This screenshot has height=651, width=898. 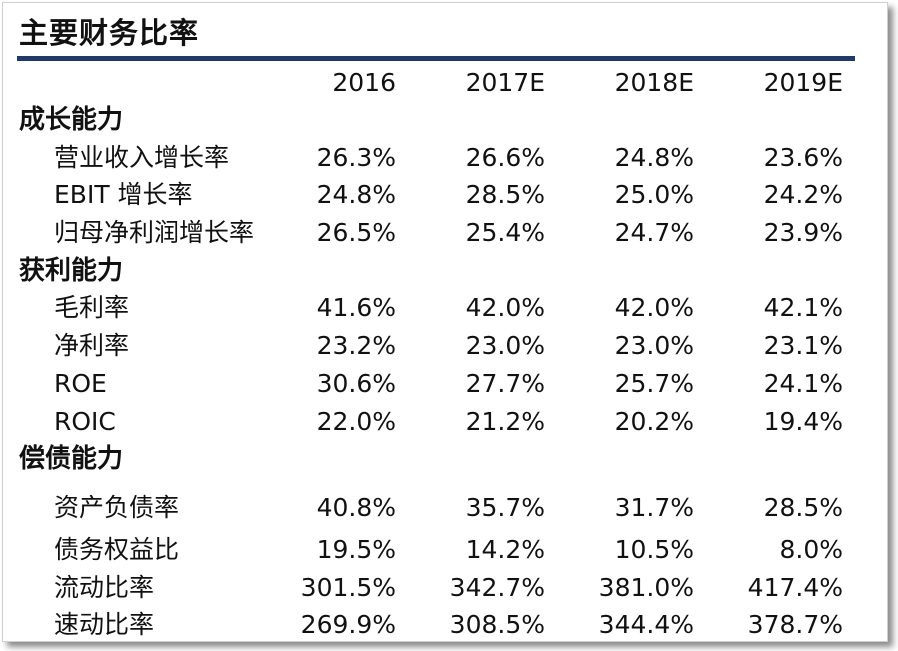 What do you see at coordinates (803, 345) in the screenshot?
I see `cell-value: 23.1%` at bounding box center [803, 345].